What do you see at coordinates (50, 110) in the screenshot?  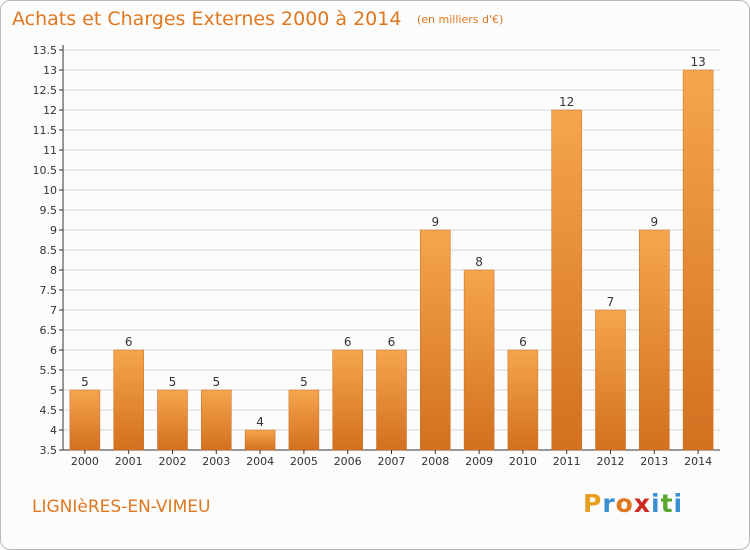 I see `y-tick-label: 12` at bounding box center [50, 110].